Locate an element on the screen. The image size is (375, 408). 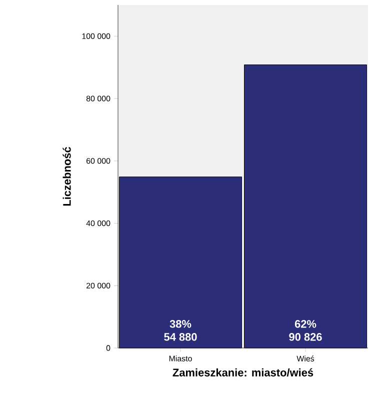
x-axis-title: Zamieszkanie: miasto/wieś is located at coordinates (243, 372).